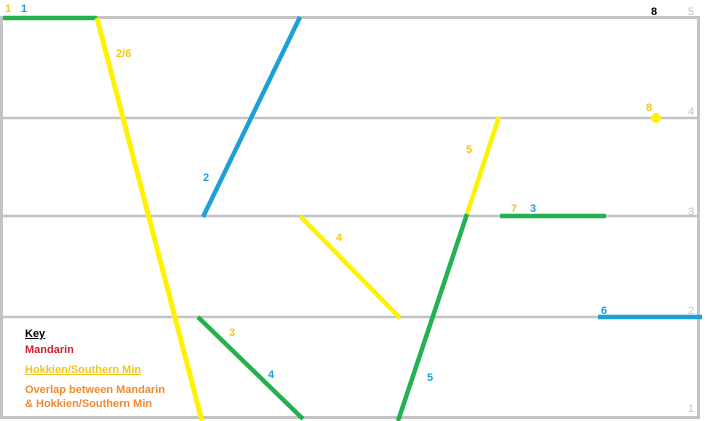 The height and width of the screenshot is (421, 706). I want to click on tone-3-green-fall, so click(250, 368).